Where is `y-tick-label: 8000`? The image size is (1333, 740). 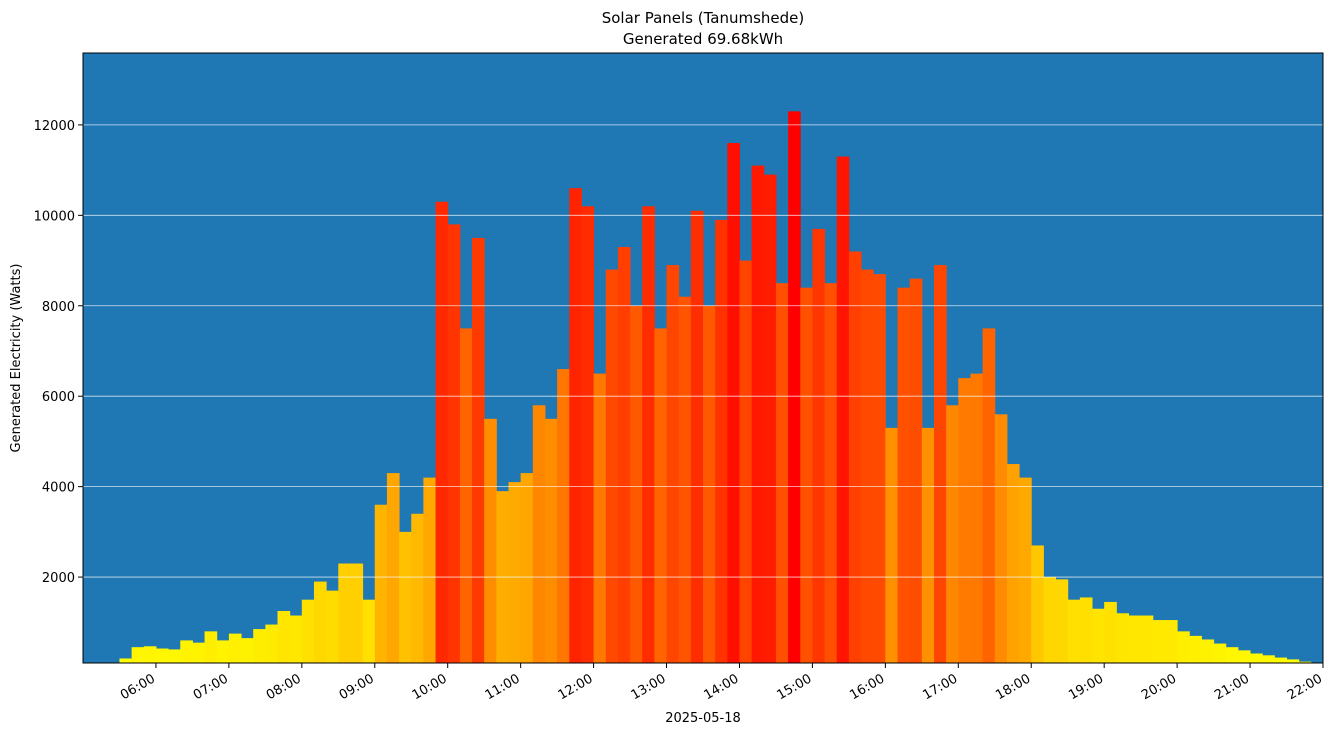
y-tick-label: 8000 is located at coordinates (58, 307).